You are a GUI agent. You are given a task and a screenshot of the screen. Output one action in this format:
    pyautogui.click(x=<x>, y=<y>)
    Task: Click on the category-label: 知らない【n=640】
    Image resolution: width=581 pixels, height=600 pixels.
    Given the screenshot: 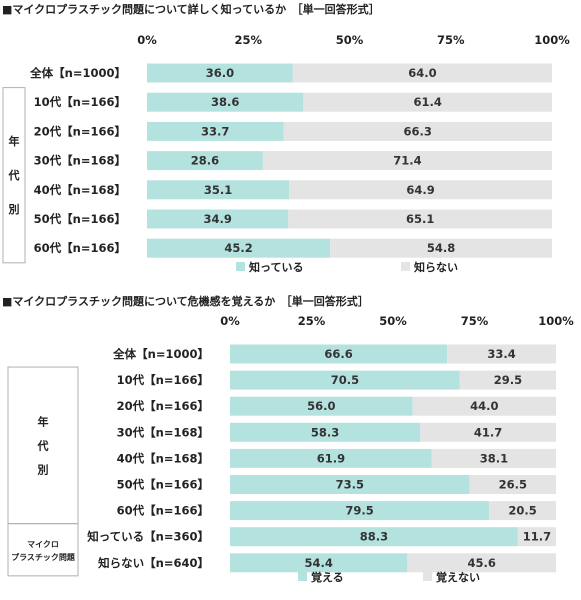 What is the action you would take?
    pyautogui.click(x=153, y=563)
    